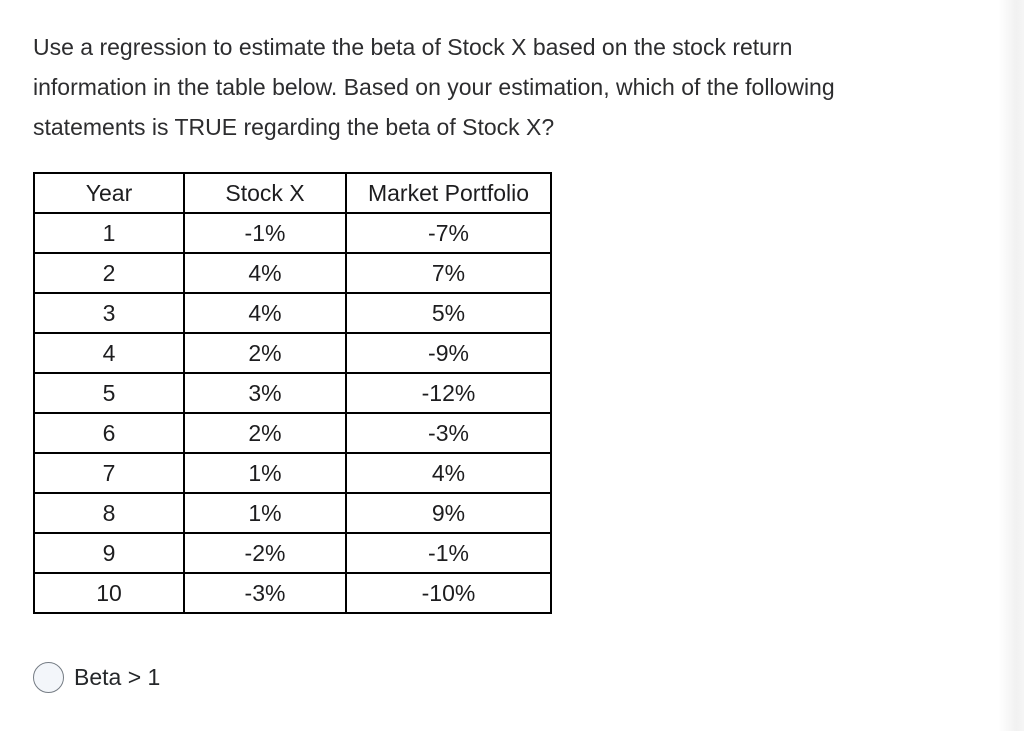  Describe the element at coordinates (109, 553) in the screenshot. I see `table-cell-year: 9` at that location.